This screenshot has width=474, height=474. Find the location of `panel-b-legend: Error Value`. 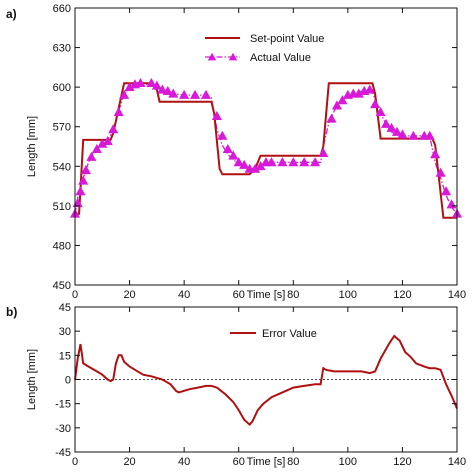

panel-b-legend: Error Value is located at coordinates (273, 334).